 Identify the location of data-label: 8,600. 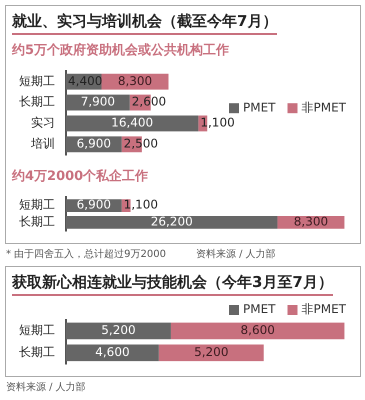
(257, 330).